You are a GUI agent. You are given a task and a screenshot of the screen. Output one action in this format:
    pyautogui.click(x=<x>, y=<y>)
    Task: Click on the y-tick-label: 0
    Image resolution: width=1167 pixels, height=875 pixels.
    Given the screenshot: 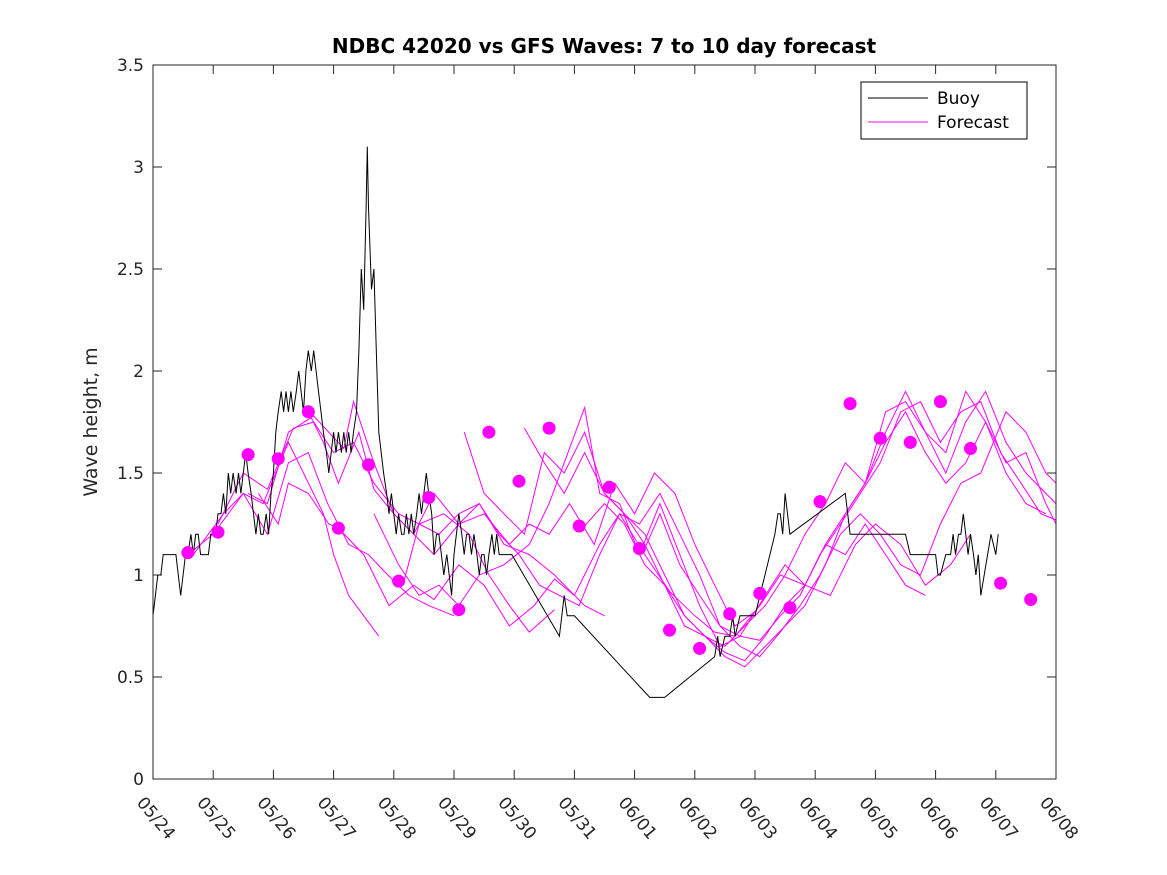 What is the action you would take?
    pyautogui.click(x=138, y=780)
    